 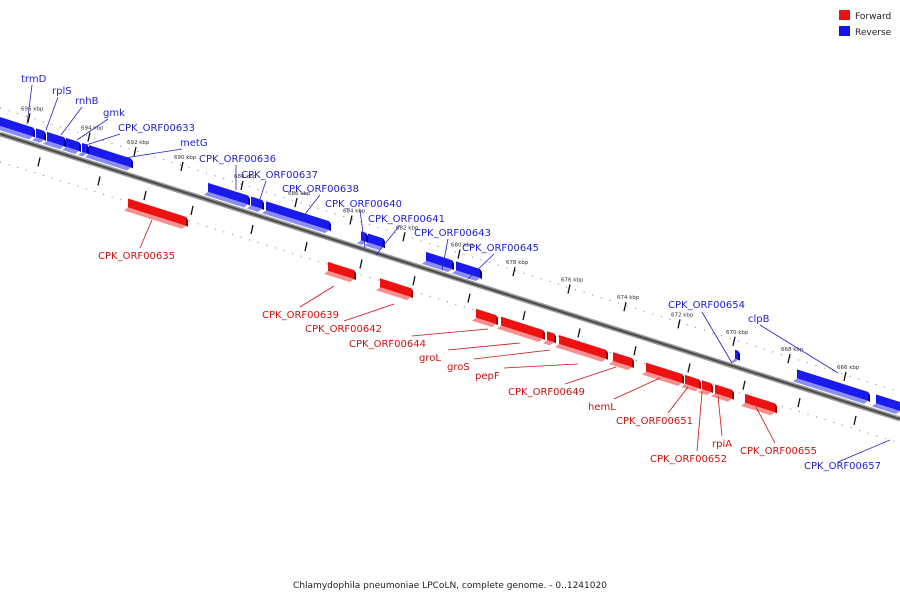 What do you see at coordinates (114, 113) in the screenshot?
I see `gene-label-gmk: gmk` at bounding box center [114, 113].